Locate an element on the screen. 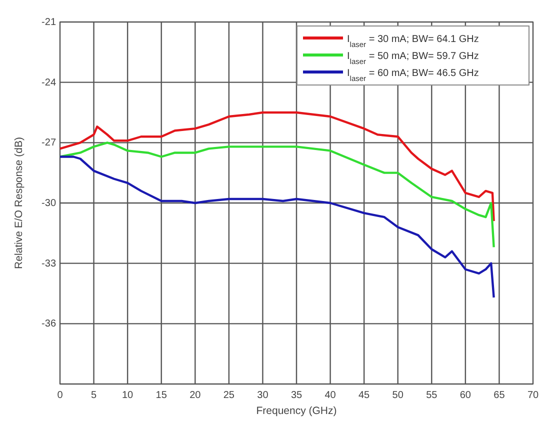  y-tick-label: -36 is located at coordinates (49, 324).